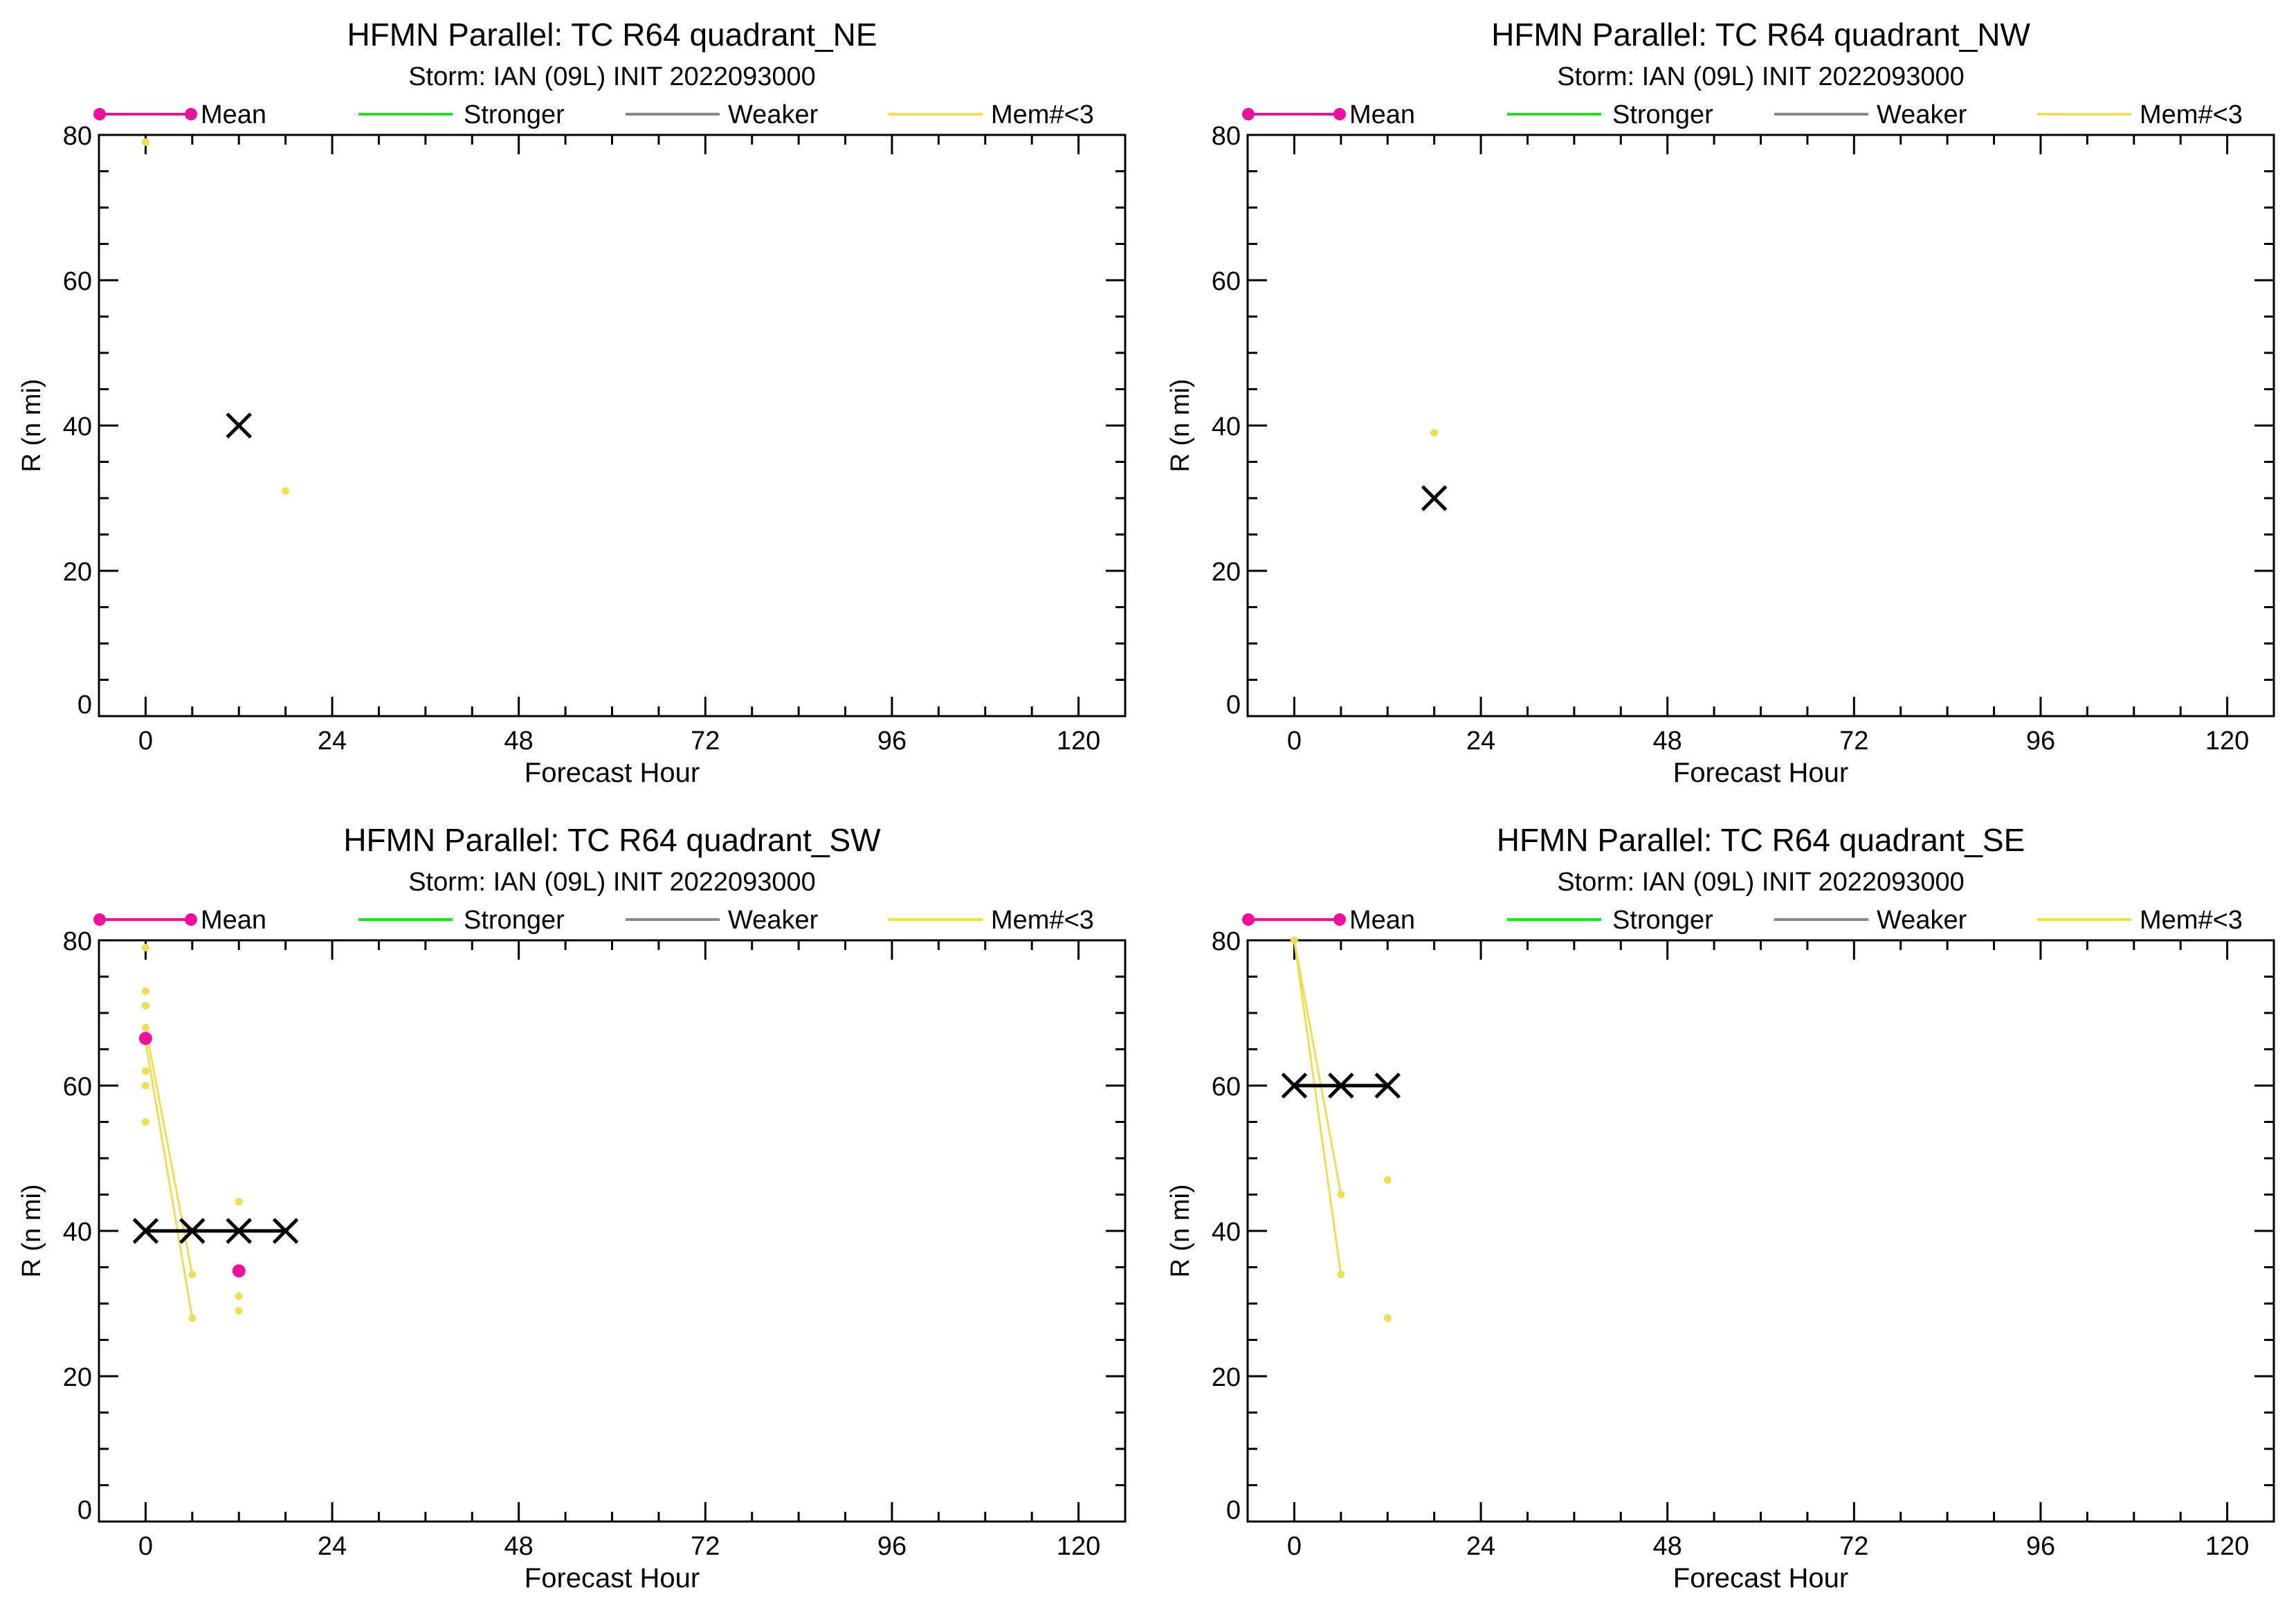 This screenshot has height=1608, width=2296. What do you see at coordinates (612, 840) in the screenshot?
I see `chart-title: HFMN Parallel: TC R64 quadrant_SW` at bounding box center [612, 840].